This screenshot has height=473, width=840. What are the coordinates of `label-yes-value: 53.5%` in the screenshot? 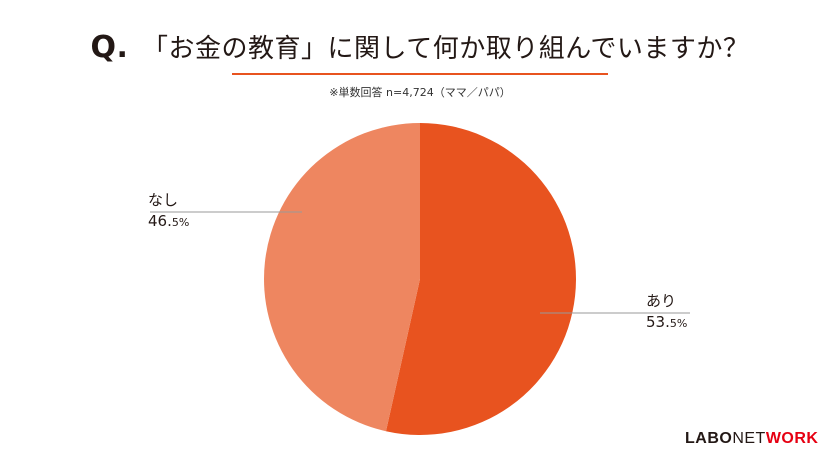 It's located at (667, 322).